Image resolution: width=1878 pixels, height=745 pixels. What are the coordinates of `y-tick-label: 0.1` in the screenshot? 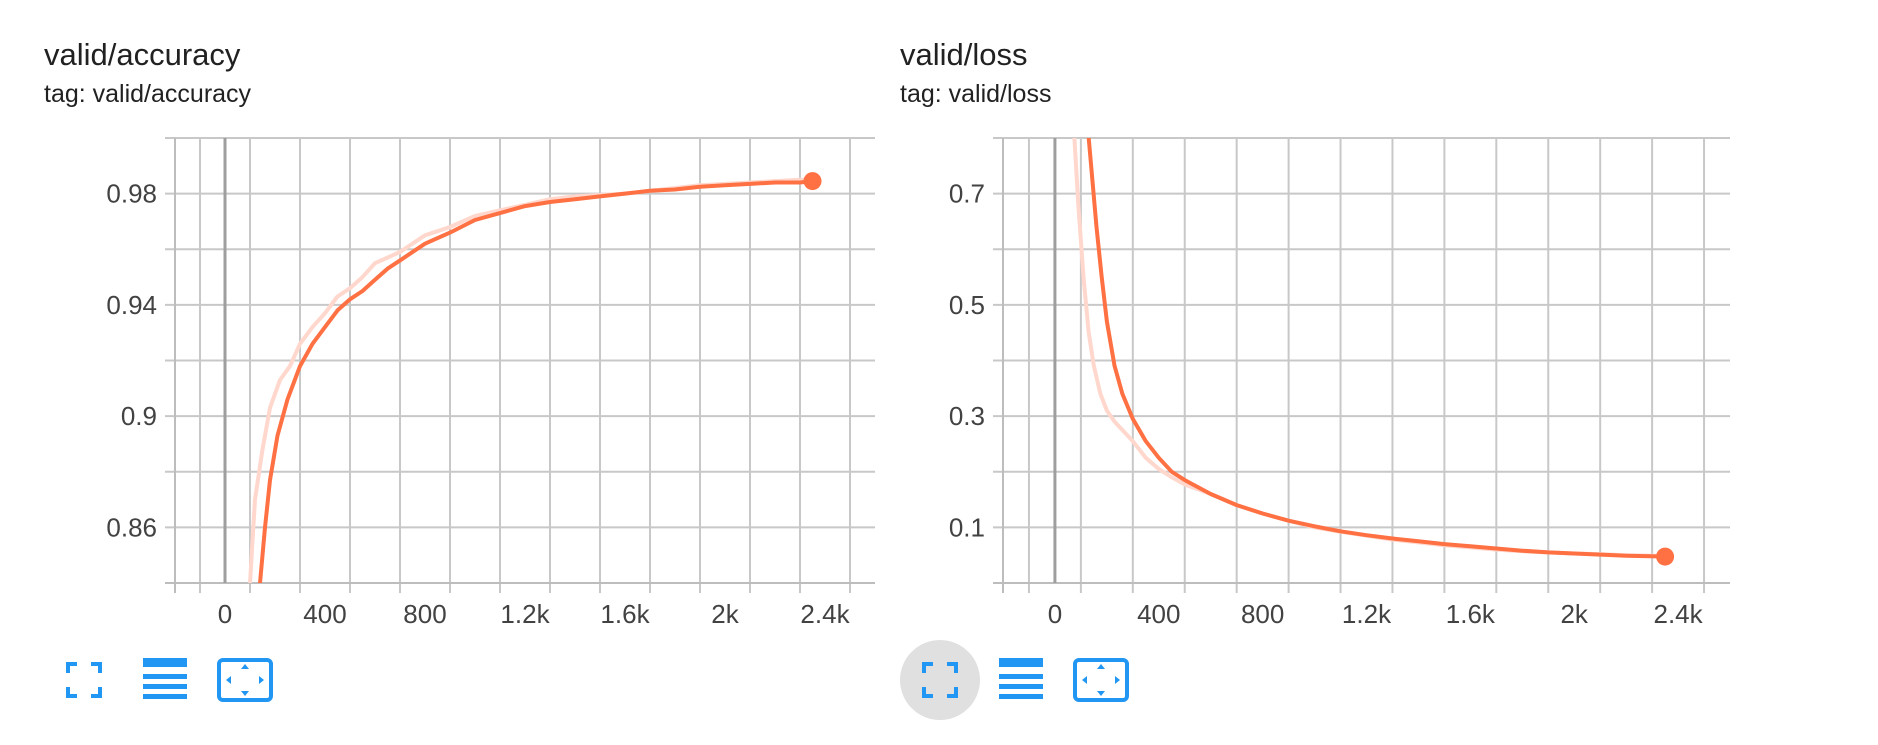 It's located at (967, 527).